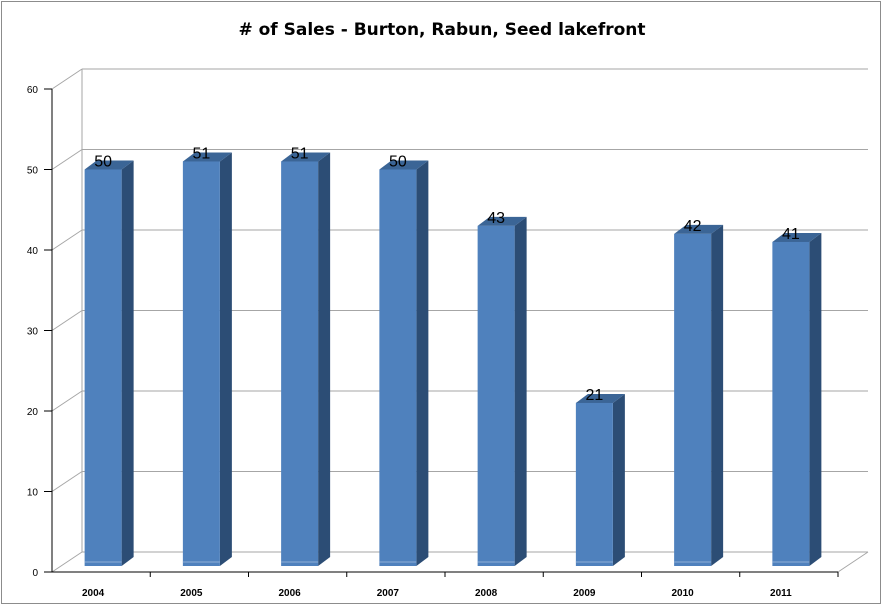 The width and height of the screenshot is (884, 607). I want to click on x-tick-label: 2008, so click(486, 593).